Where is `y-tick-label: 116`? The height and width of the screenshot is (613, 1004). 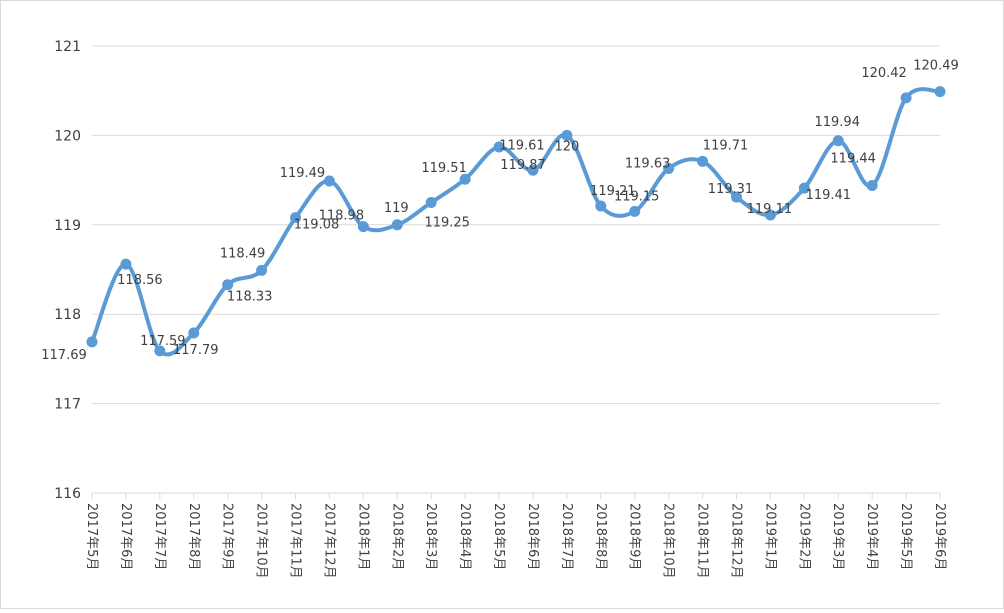 y-tick-label: 116 is located at coordinates (67, 494).